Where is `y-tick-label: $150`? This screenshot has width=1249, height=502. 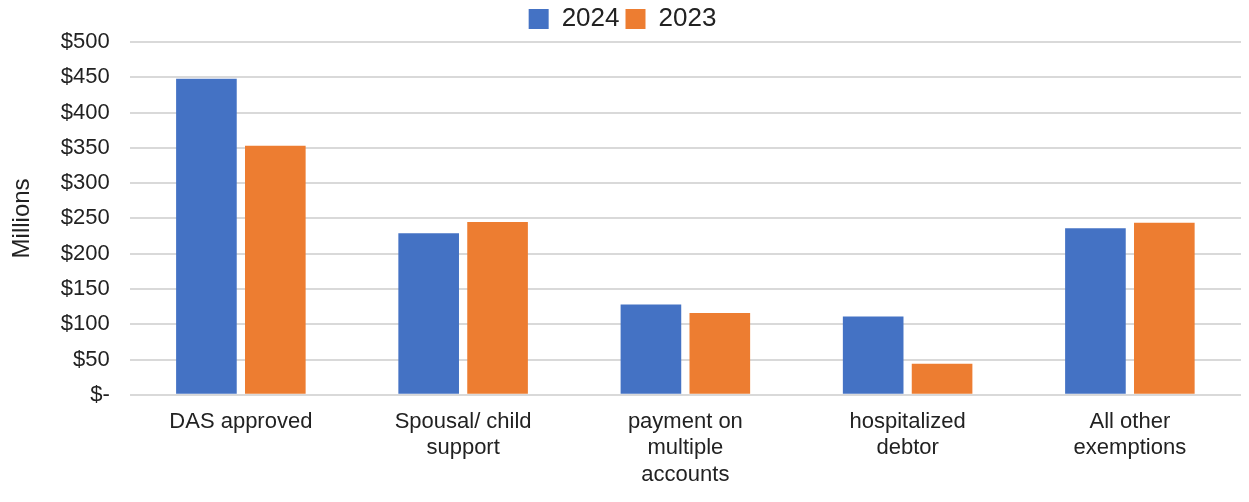 y-tick-label: $150 is located at coordinates (85, 288).